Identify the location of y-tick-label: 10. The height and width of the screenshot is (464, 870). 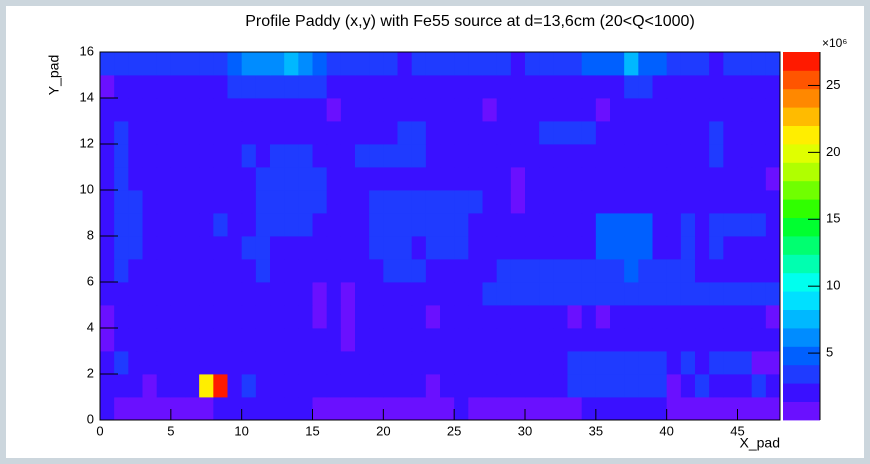
(87, 188).